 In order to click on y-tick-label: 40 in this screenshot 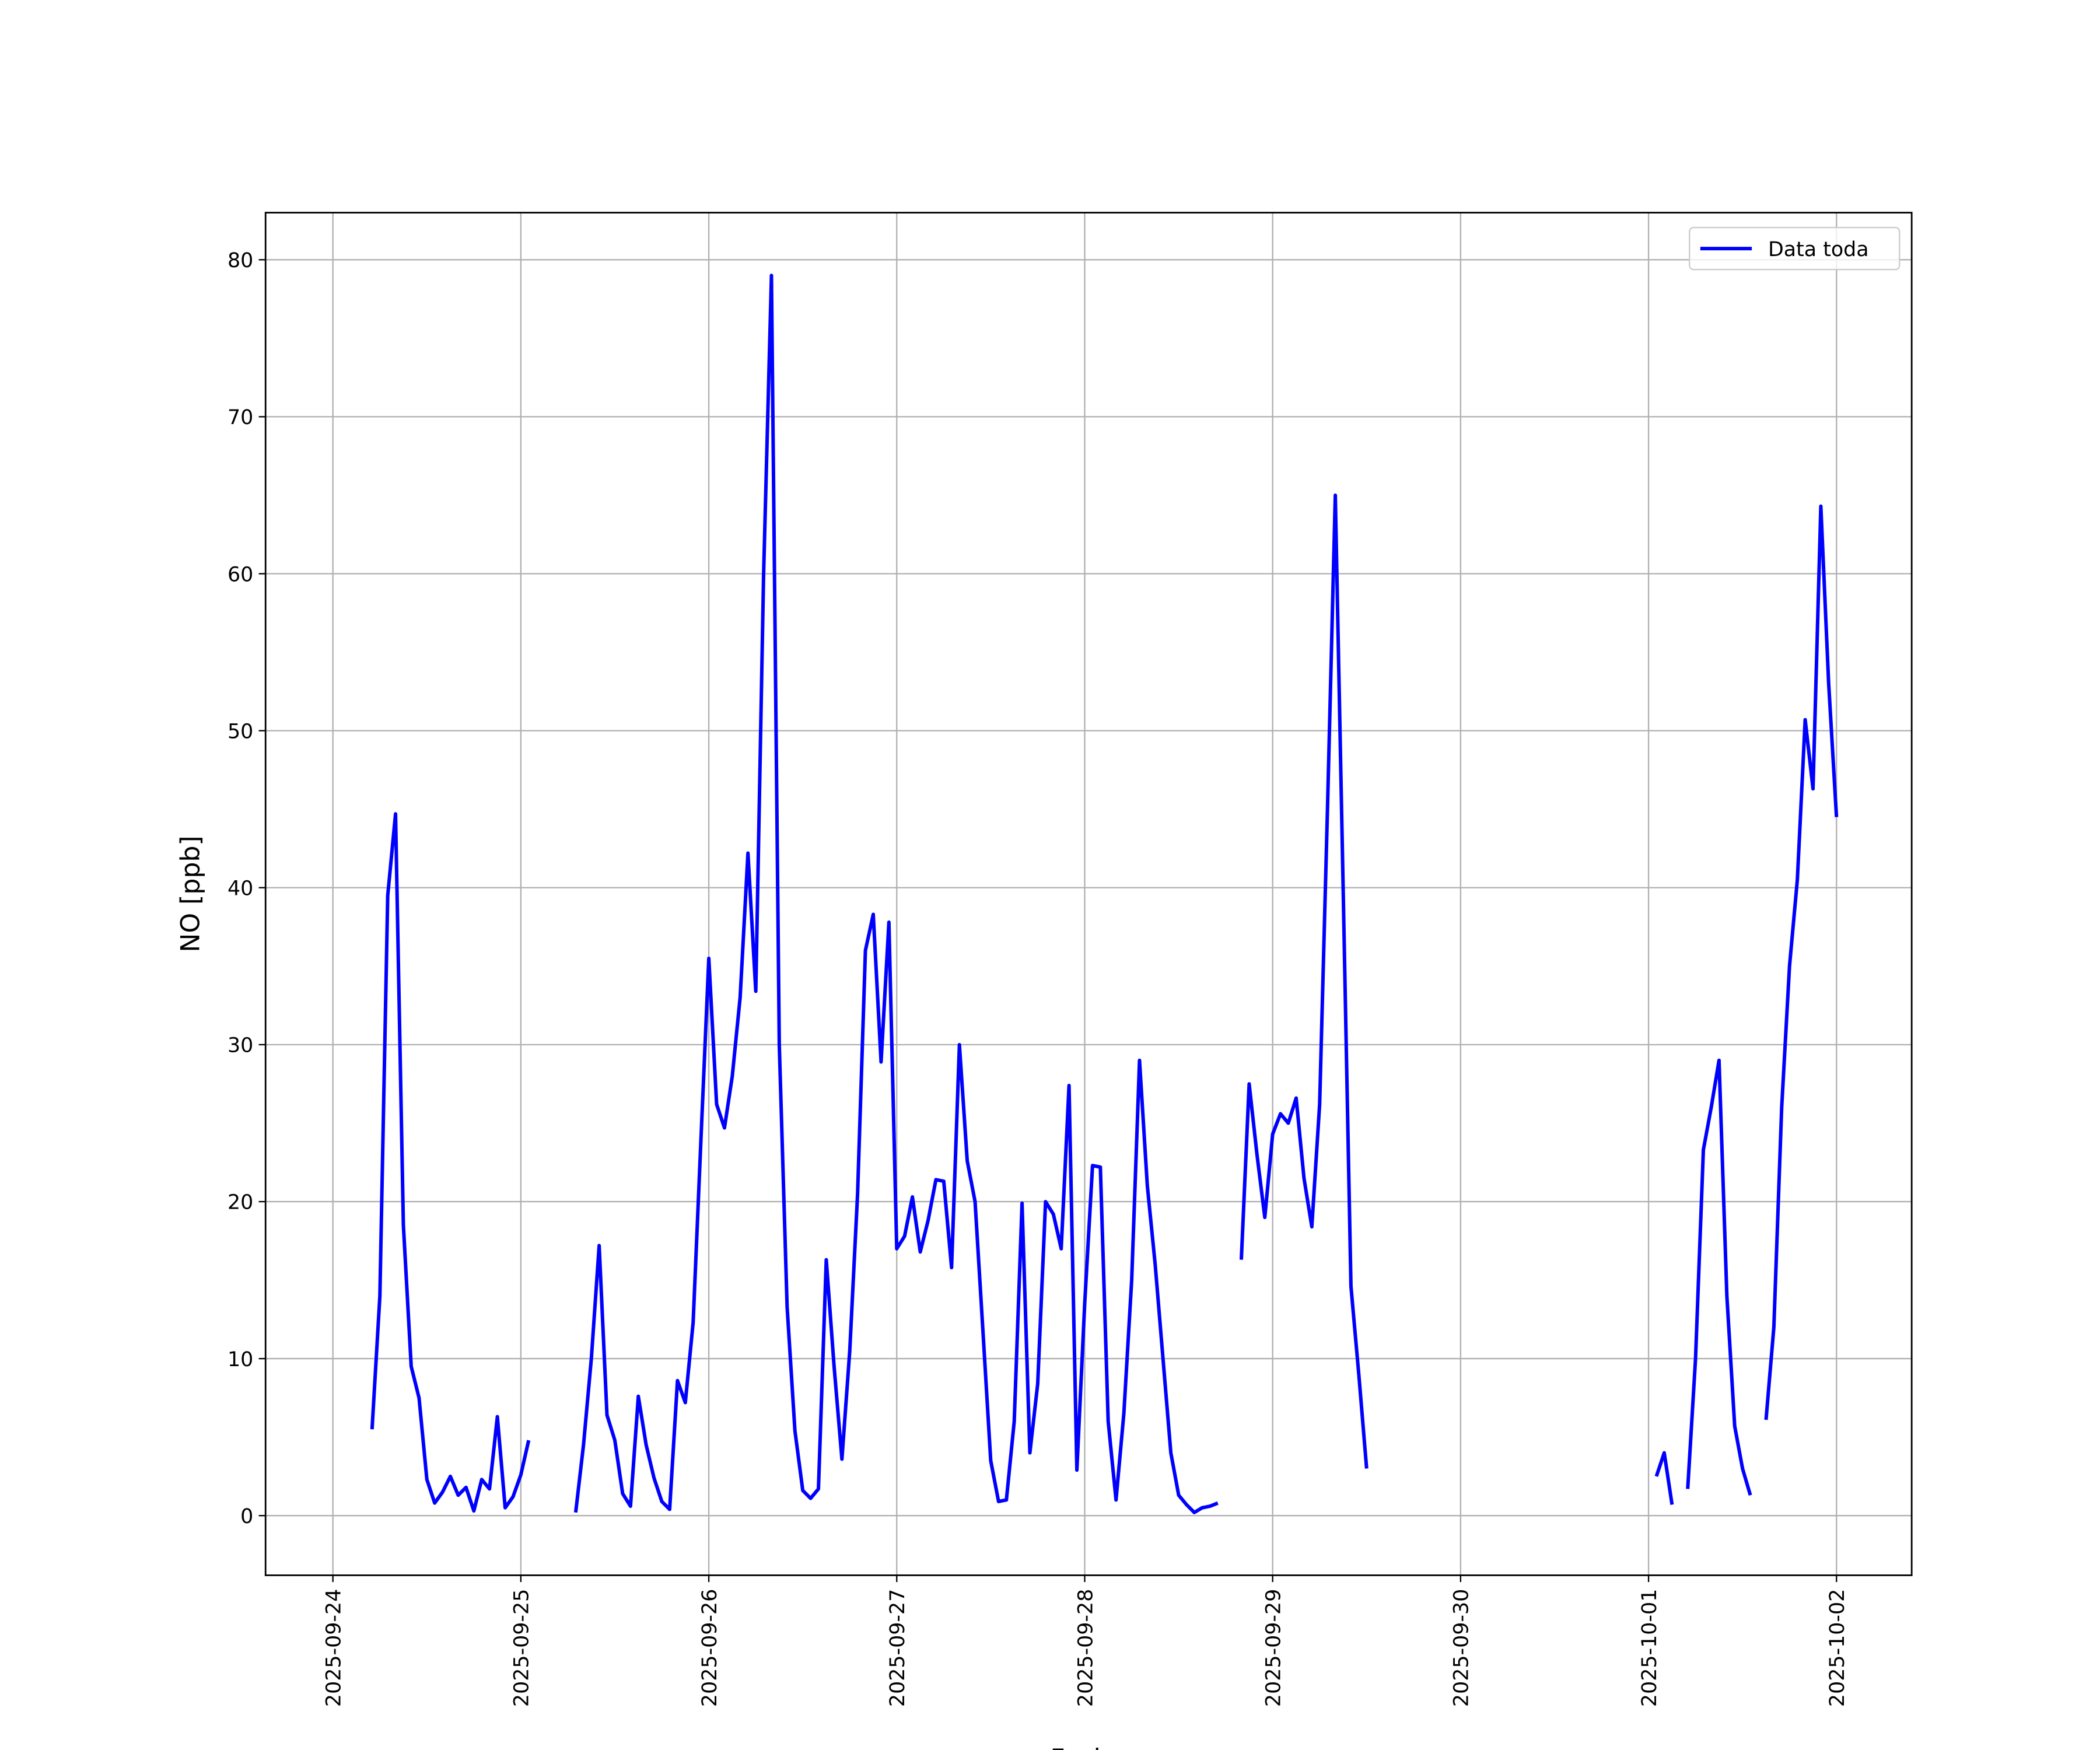, I will do `click(240, 889)`.